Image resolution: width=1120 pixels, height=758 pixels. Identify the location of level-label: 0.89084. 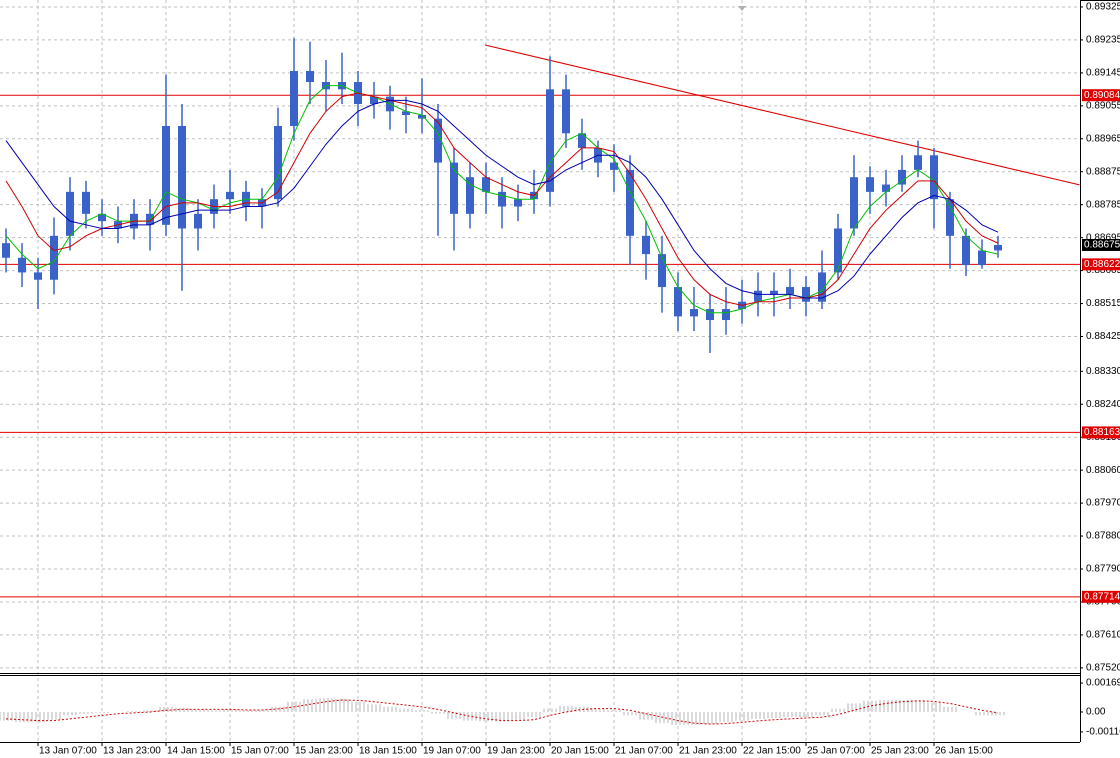
(1102, 95).